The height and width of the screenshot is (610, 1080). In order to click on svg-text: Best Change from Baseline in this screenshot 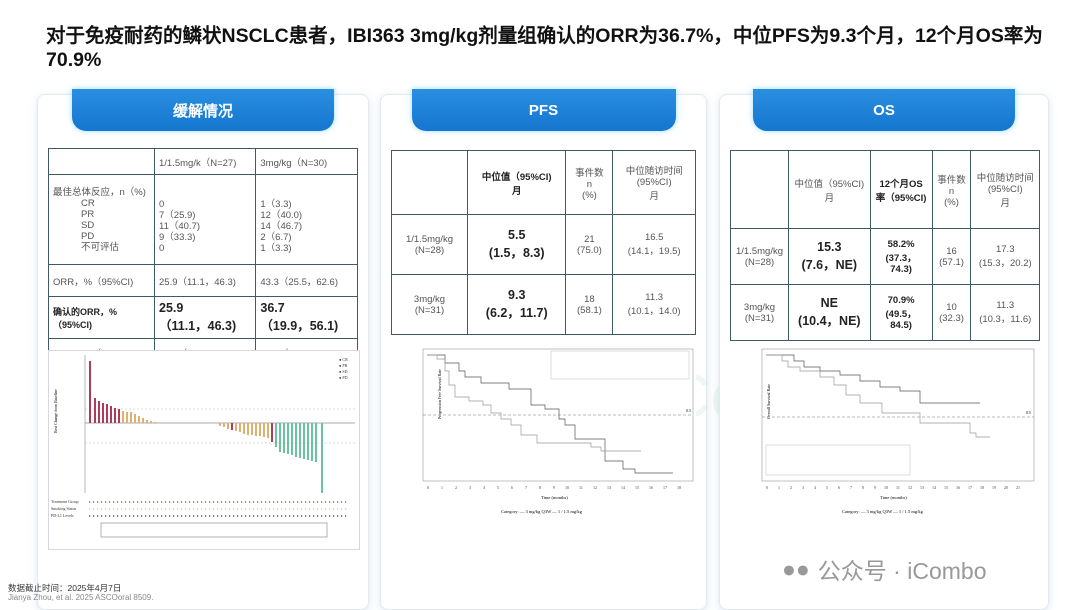, I will do `click(55, 411)`.